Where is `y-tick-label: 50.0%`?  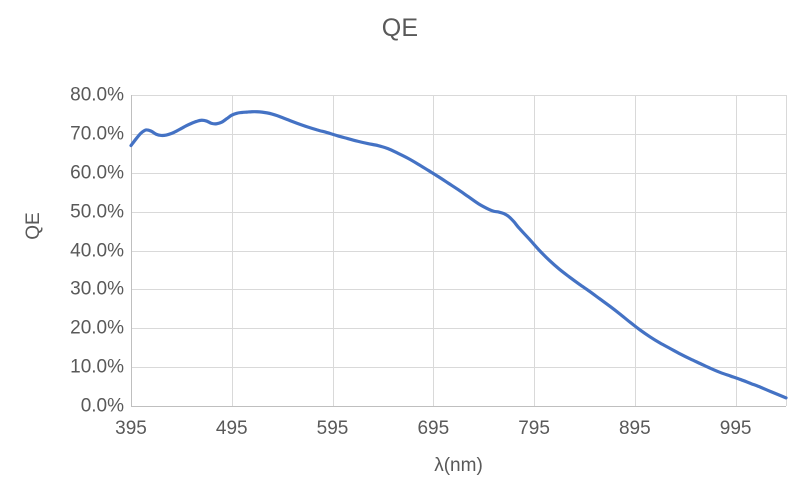
y-tick-label: 50.0% is located at coordinates (97, 212).